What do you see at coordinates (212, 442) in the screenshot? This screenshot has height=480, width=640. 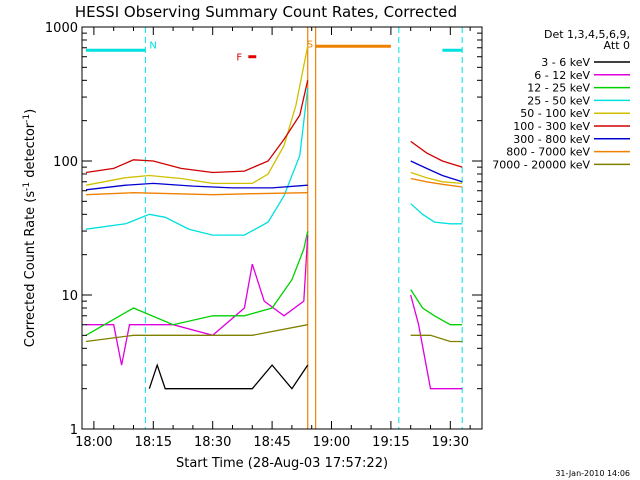 I see `x-tick-label-2: 18:30` at bounding box center [212, 442].